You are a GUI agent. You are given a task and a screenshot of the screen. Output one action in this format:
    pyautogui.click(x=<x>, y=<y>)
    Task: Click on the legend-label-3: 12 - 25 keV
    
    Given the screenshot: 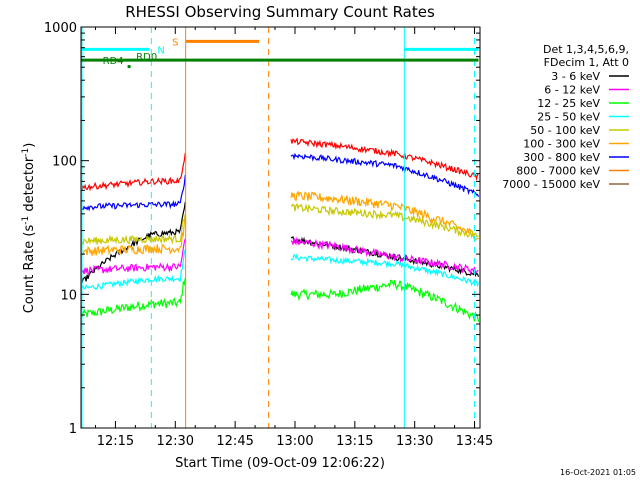 What is the action you would take?
    pyautogui.click(x=568, y=103)
    